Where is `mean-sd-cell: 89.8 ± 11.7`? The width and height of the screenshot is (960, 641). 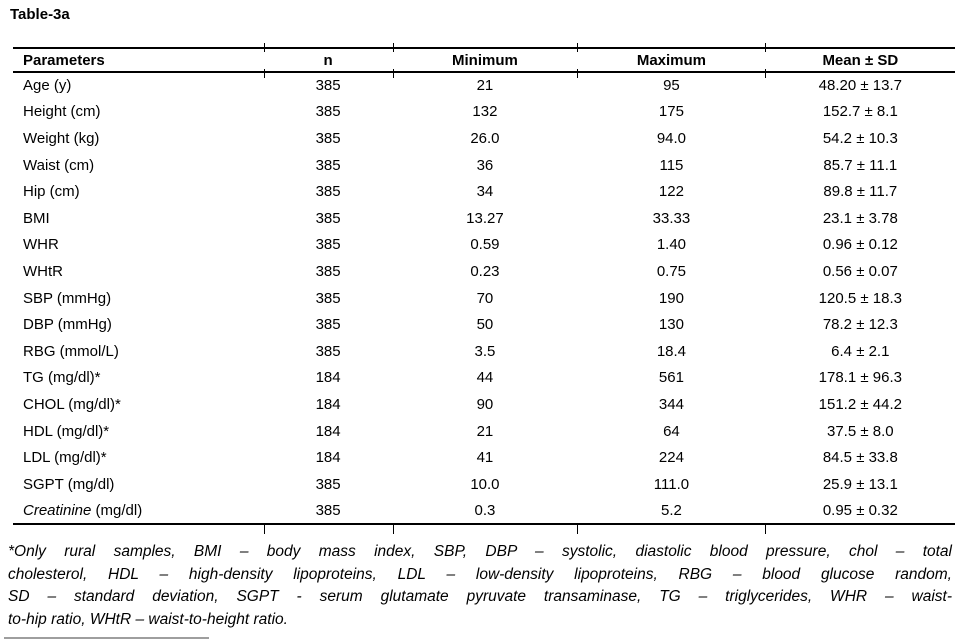
mean-sd-cell: 89.8 ± 11.7 is located at coordinates (860, 192).